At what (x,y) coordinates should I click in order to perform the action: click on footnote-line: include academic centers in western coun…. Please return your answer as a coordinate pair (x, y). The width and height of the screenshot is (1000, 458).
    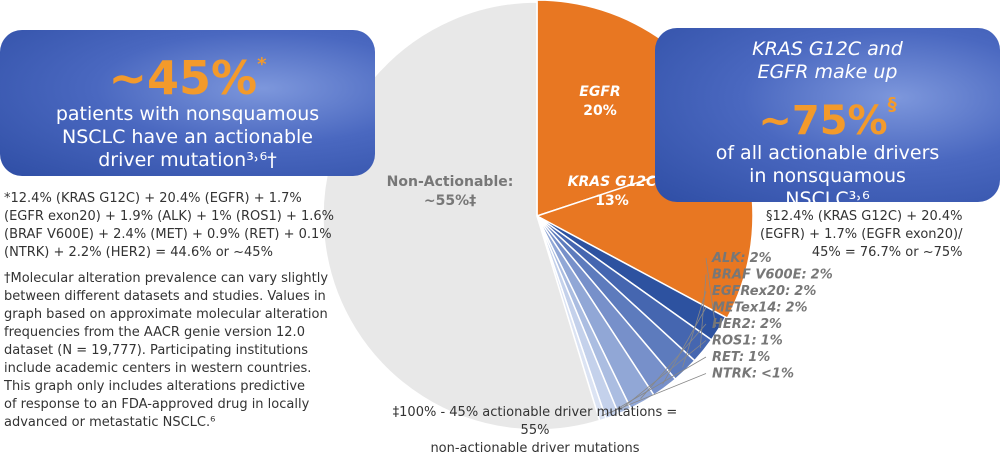
    Looking at the image, I should click on (158, 368).